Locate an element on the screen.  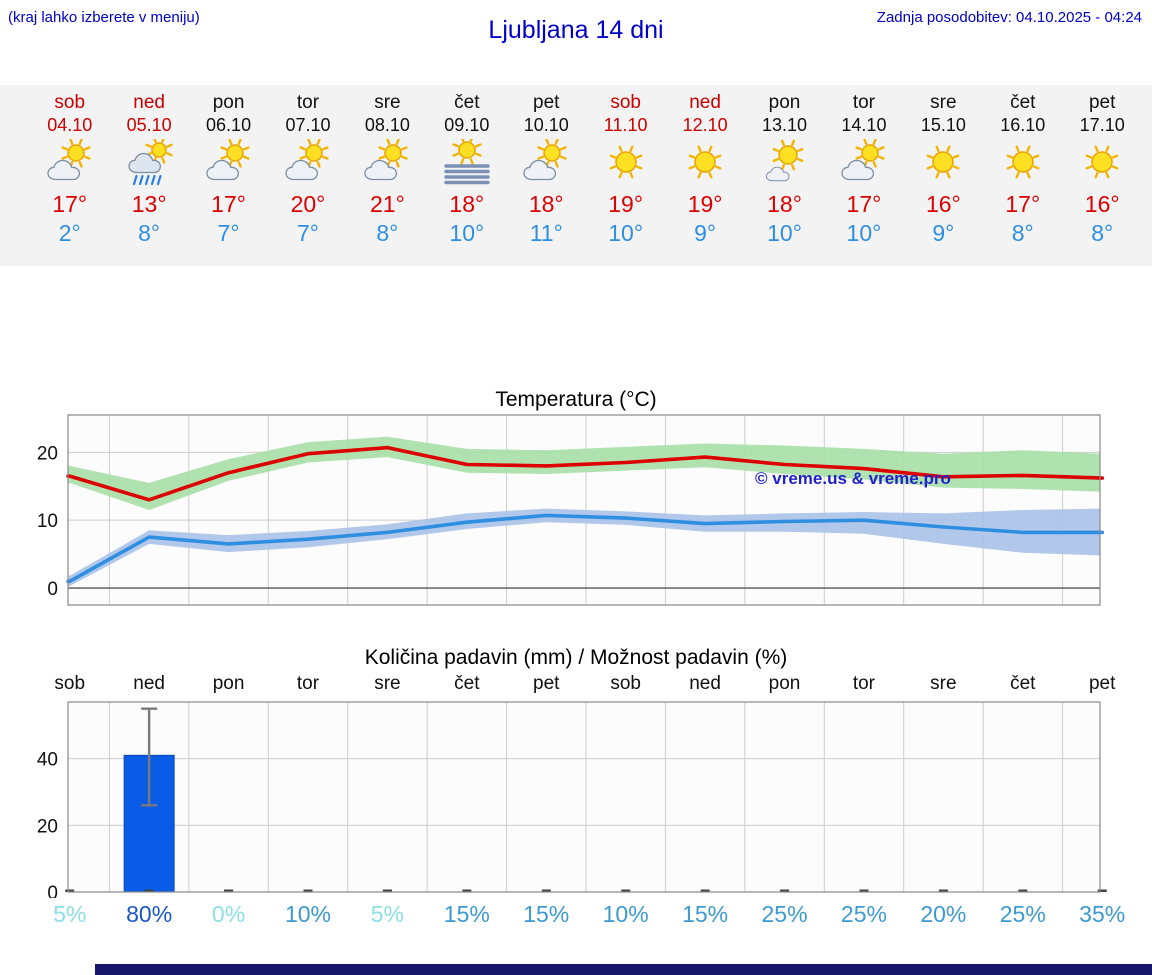
day-date: 14.10 is located at coordinates (864, 125).